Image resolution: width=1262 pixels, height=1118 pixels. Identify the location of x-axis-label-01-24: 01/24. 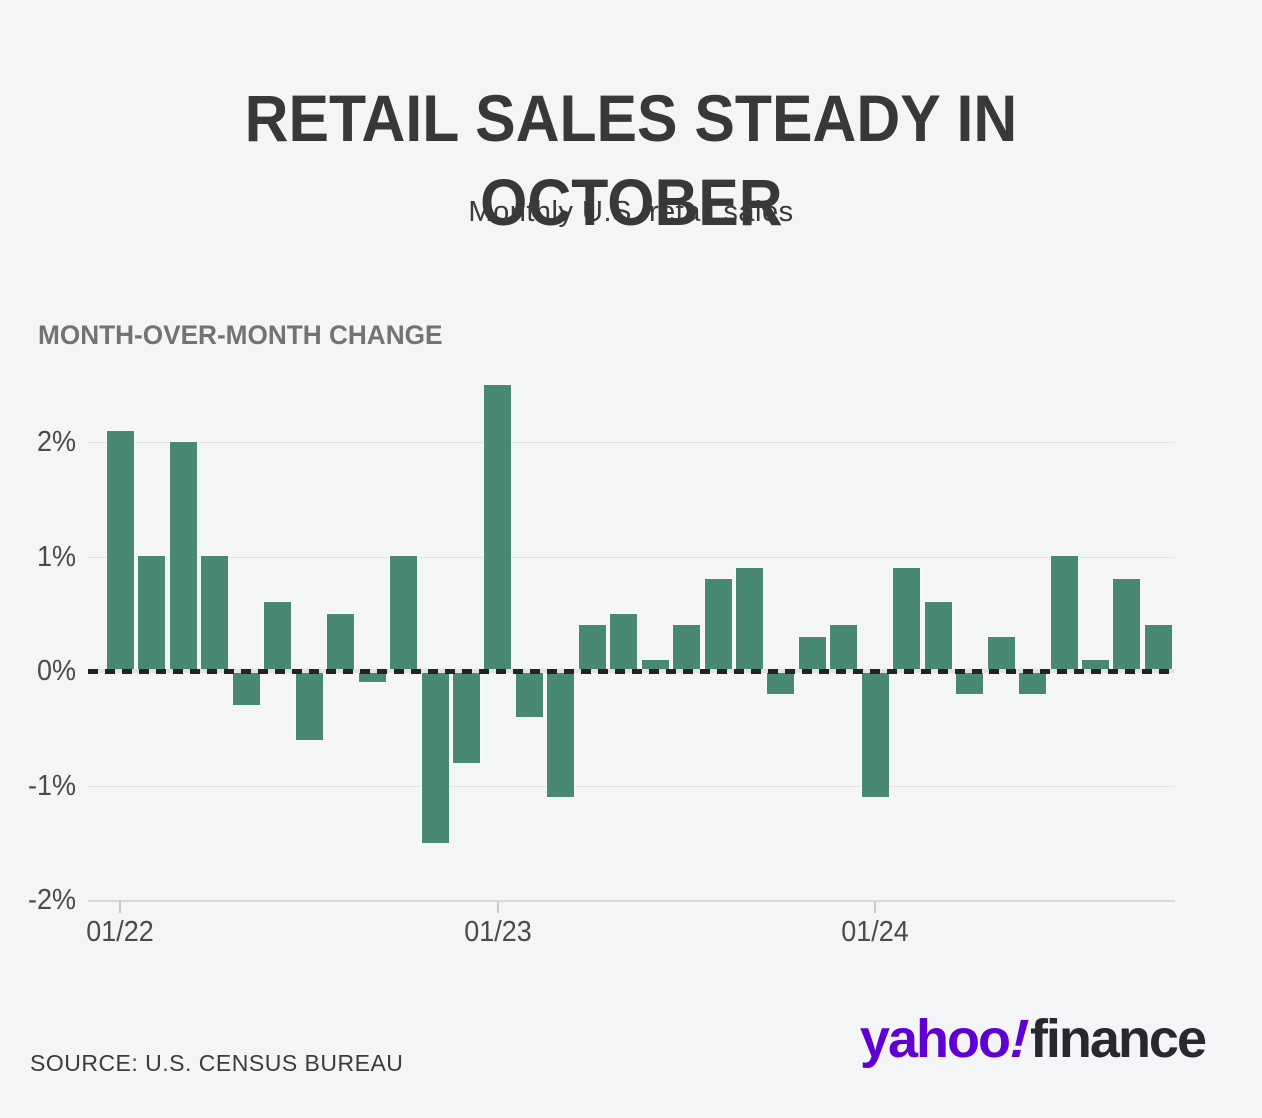
(875, 932).